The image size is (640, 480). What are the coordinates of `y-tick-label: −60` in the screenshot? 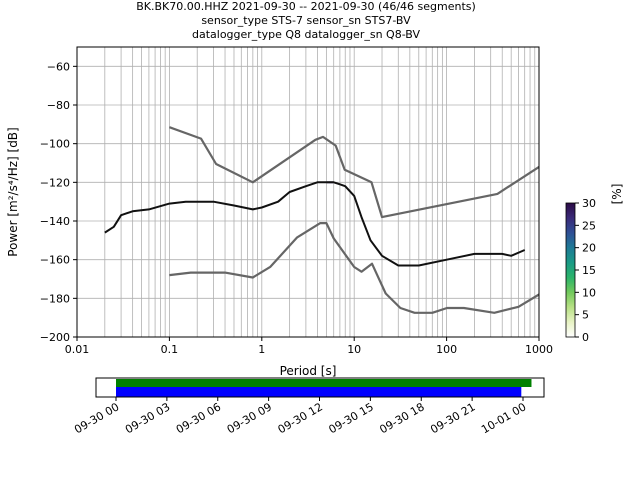 It's located at (58, 66).